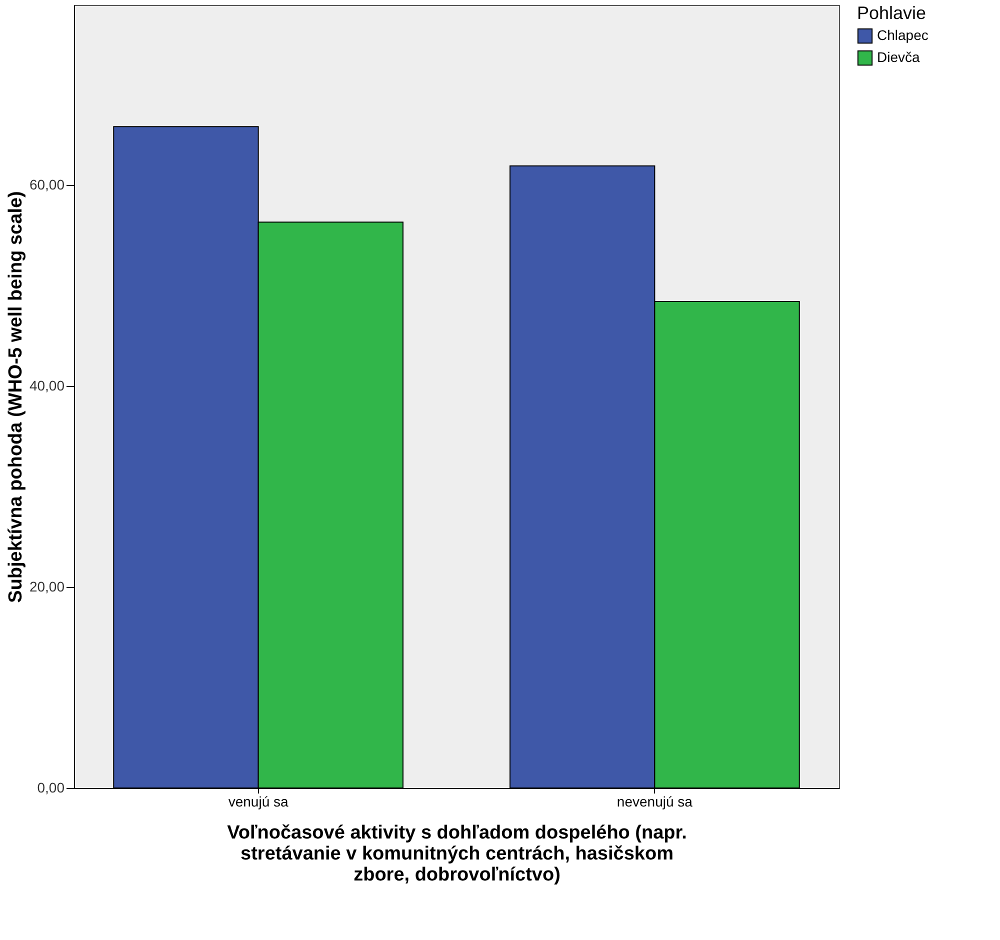 The height and width of the screenshot is (940, 1000). Describe the element at coordinates (15, 397) in the screenshot. I see `y-axis-title: Subjektívna pohoda (WHO-5 well being scale)` at that location.